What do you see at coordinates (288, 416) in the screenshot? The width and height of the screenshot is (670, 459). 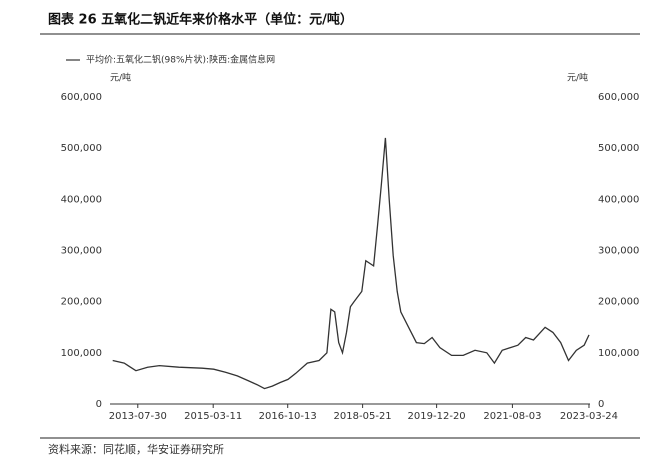 I see `x-tick-label: 2016-10-13` at bounding box center [288, 416].